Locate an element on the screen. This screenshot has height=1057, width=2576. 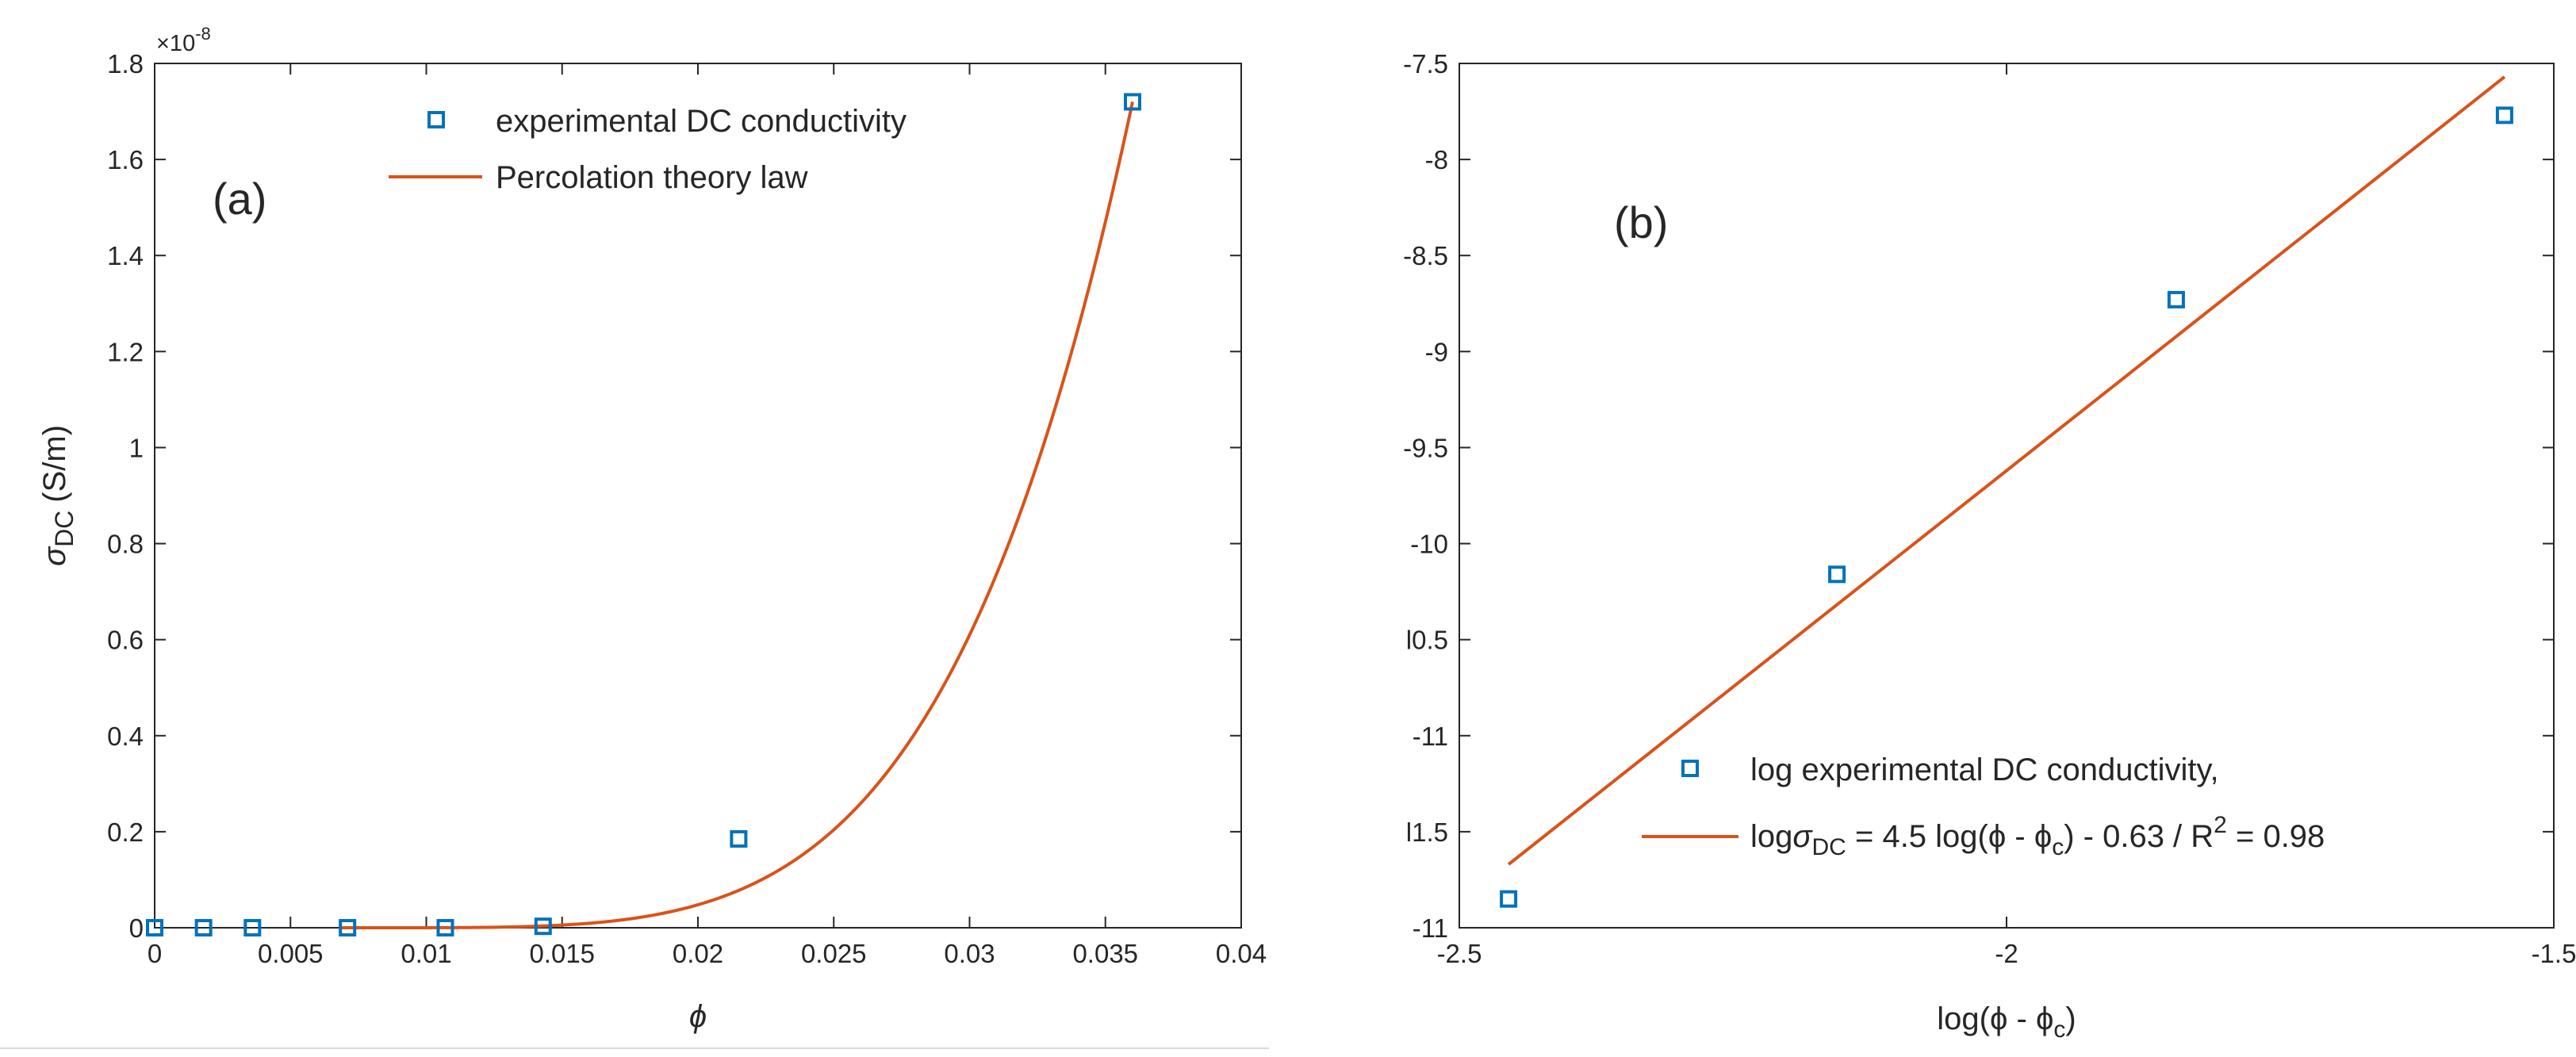
y-tick-label: l0.5 is located at coordinates (1427, 640).